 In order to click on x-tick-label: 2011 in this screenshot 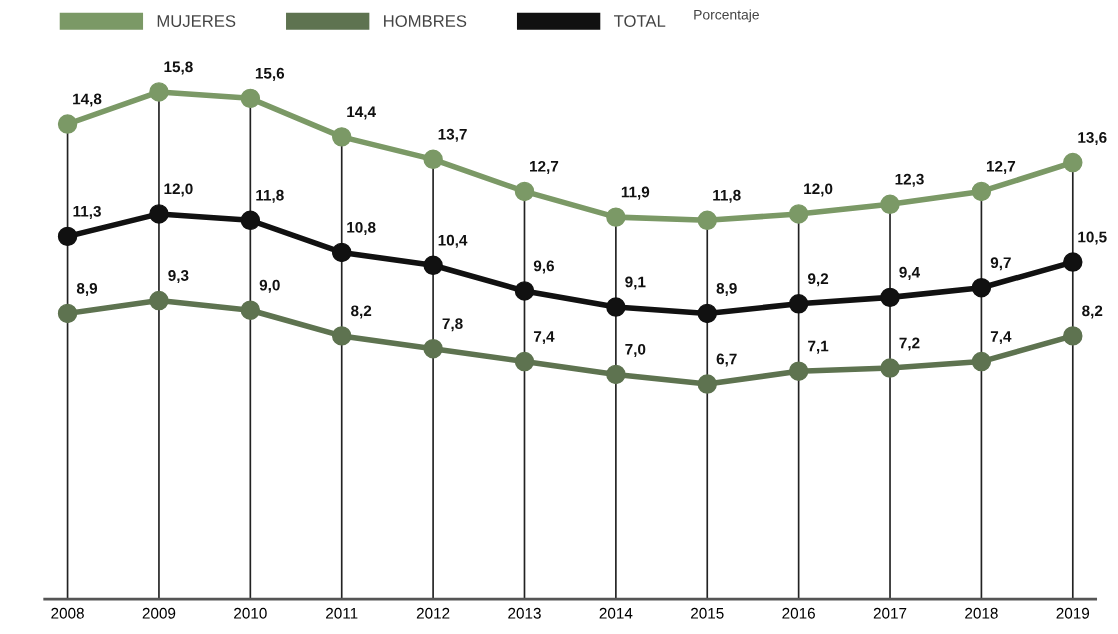, I will do `click(342, 613)`.